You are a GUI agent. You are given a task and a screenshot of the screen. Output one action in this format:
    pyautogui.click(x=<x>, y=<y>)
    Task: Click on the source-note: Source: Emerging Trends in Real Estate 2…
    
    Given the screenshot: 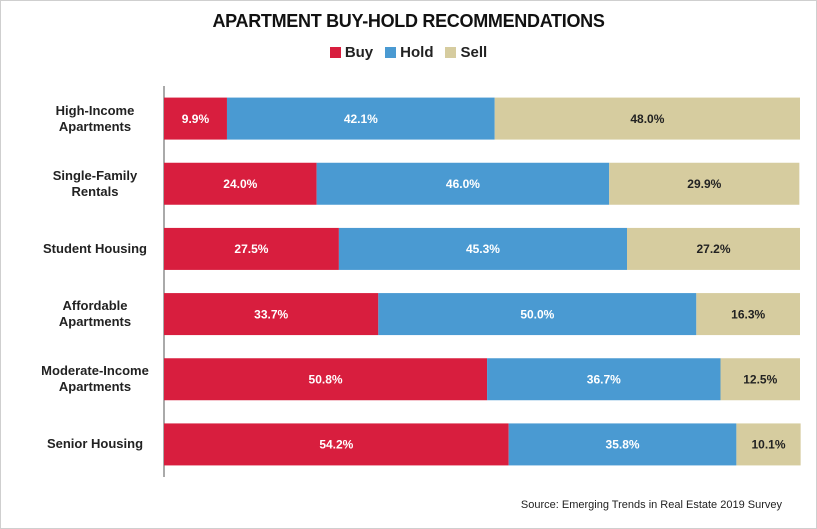 What is the action you would take?
    pyautogui.click(x=651, y=505)
    